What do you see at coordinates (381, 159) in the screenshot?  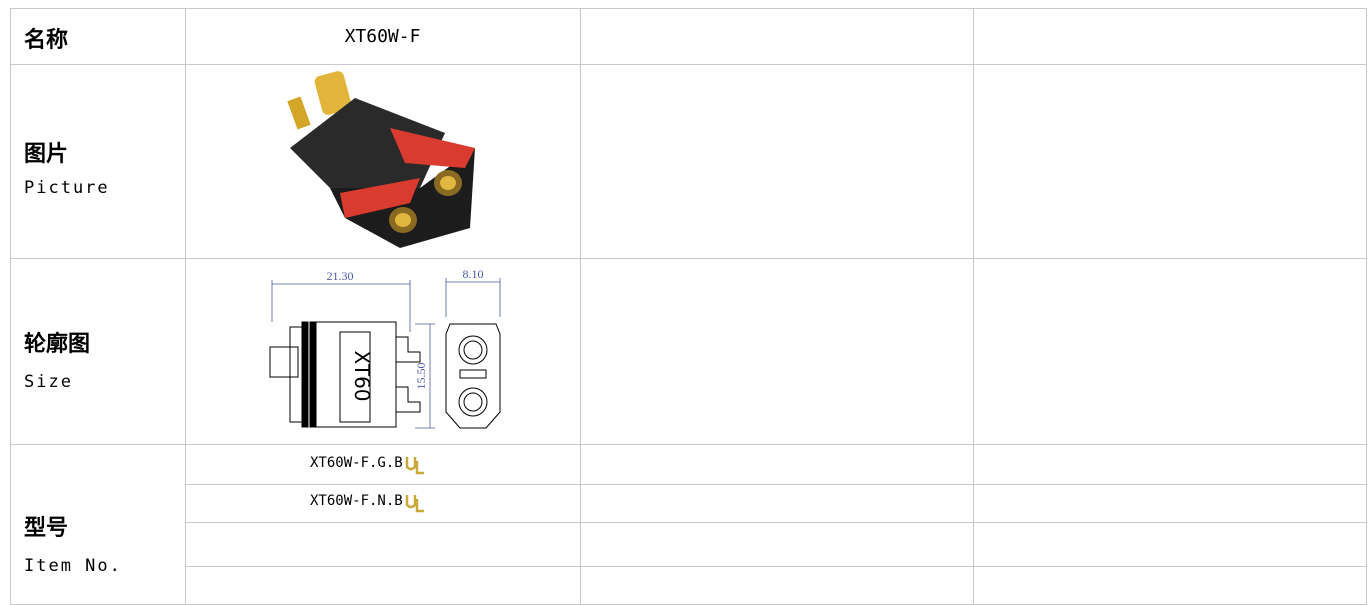 I see `product-photo` at bounding box center [381, 159].